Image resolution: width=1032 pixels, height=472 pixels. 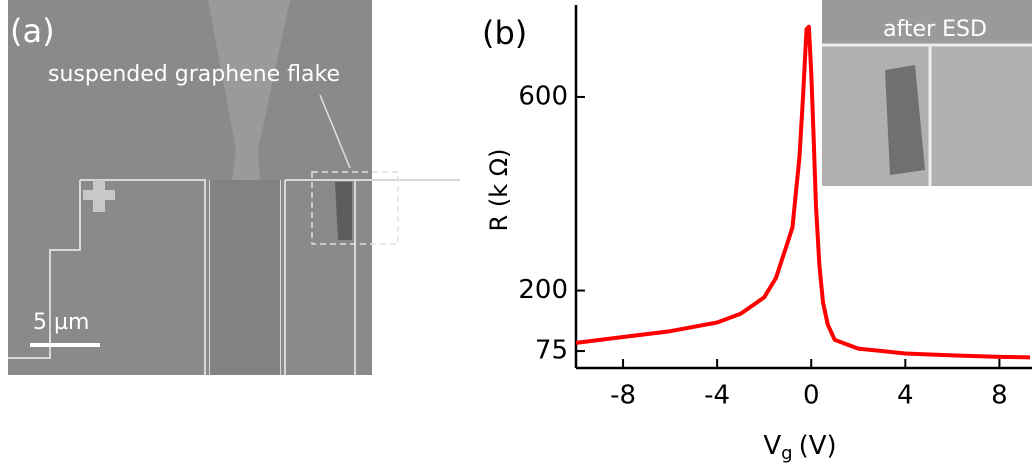 What do you see at coordinates (999, 396) in the screenshot?
I see `x-tick-label: 8` at bounding box center [999, 396].